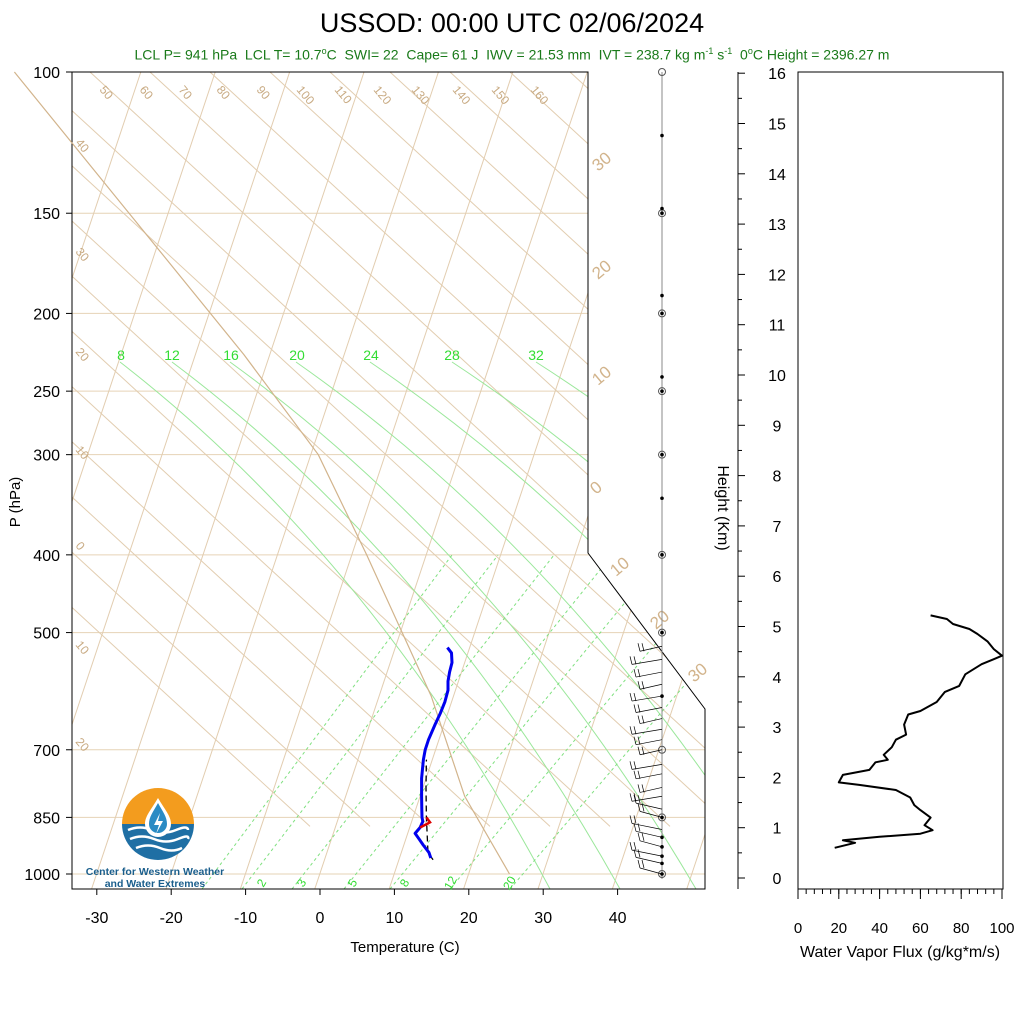 The height and width of the screenshot is (1024, 1024). I want to click on y-tick-label: 150, so click(46, 214).